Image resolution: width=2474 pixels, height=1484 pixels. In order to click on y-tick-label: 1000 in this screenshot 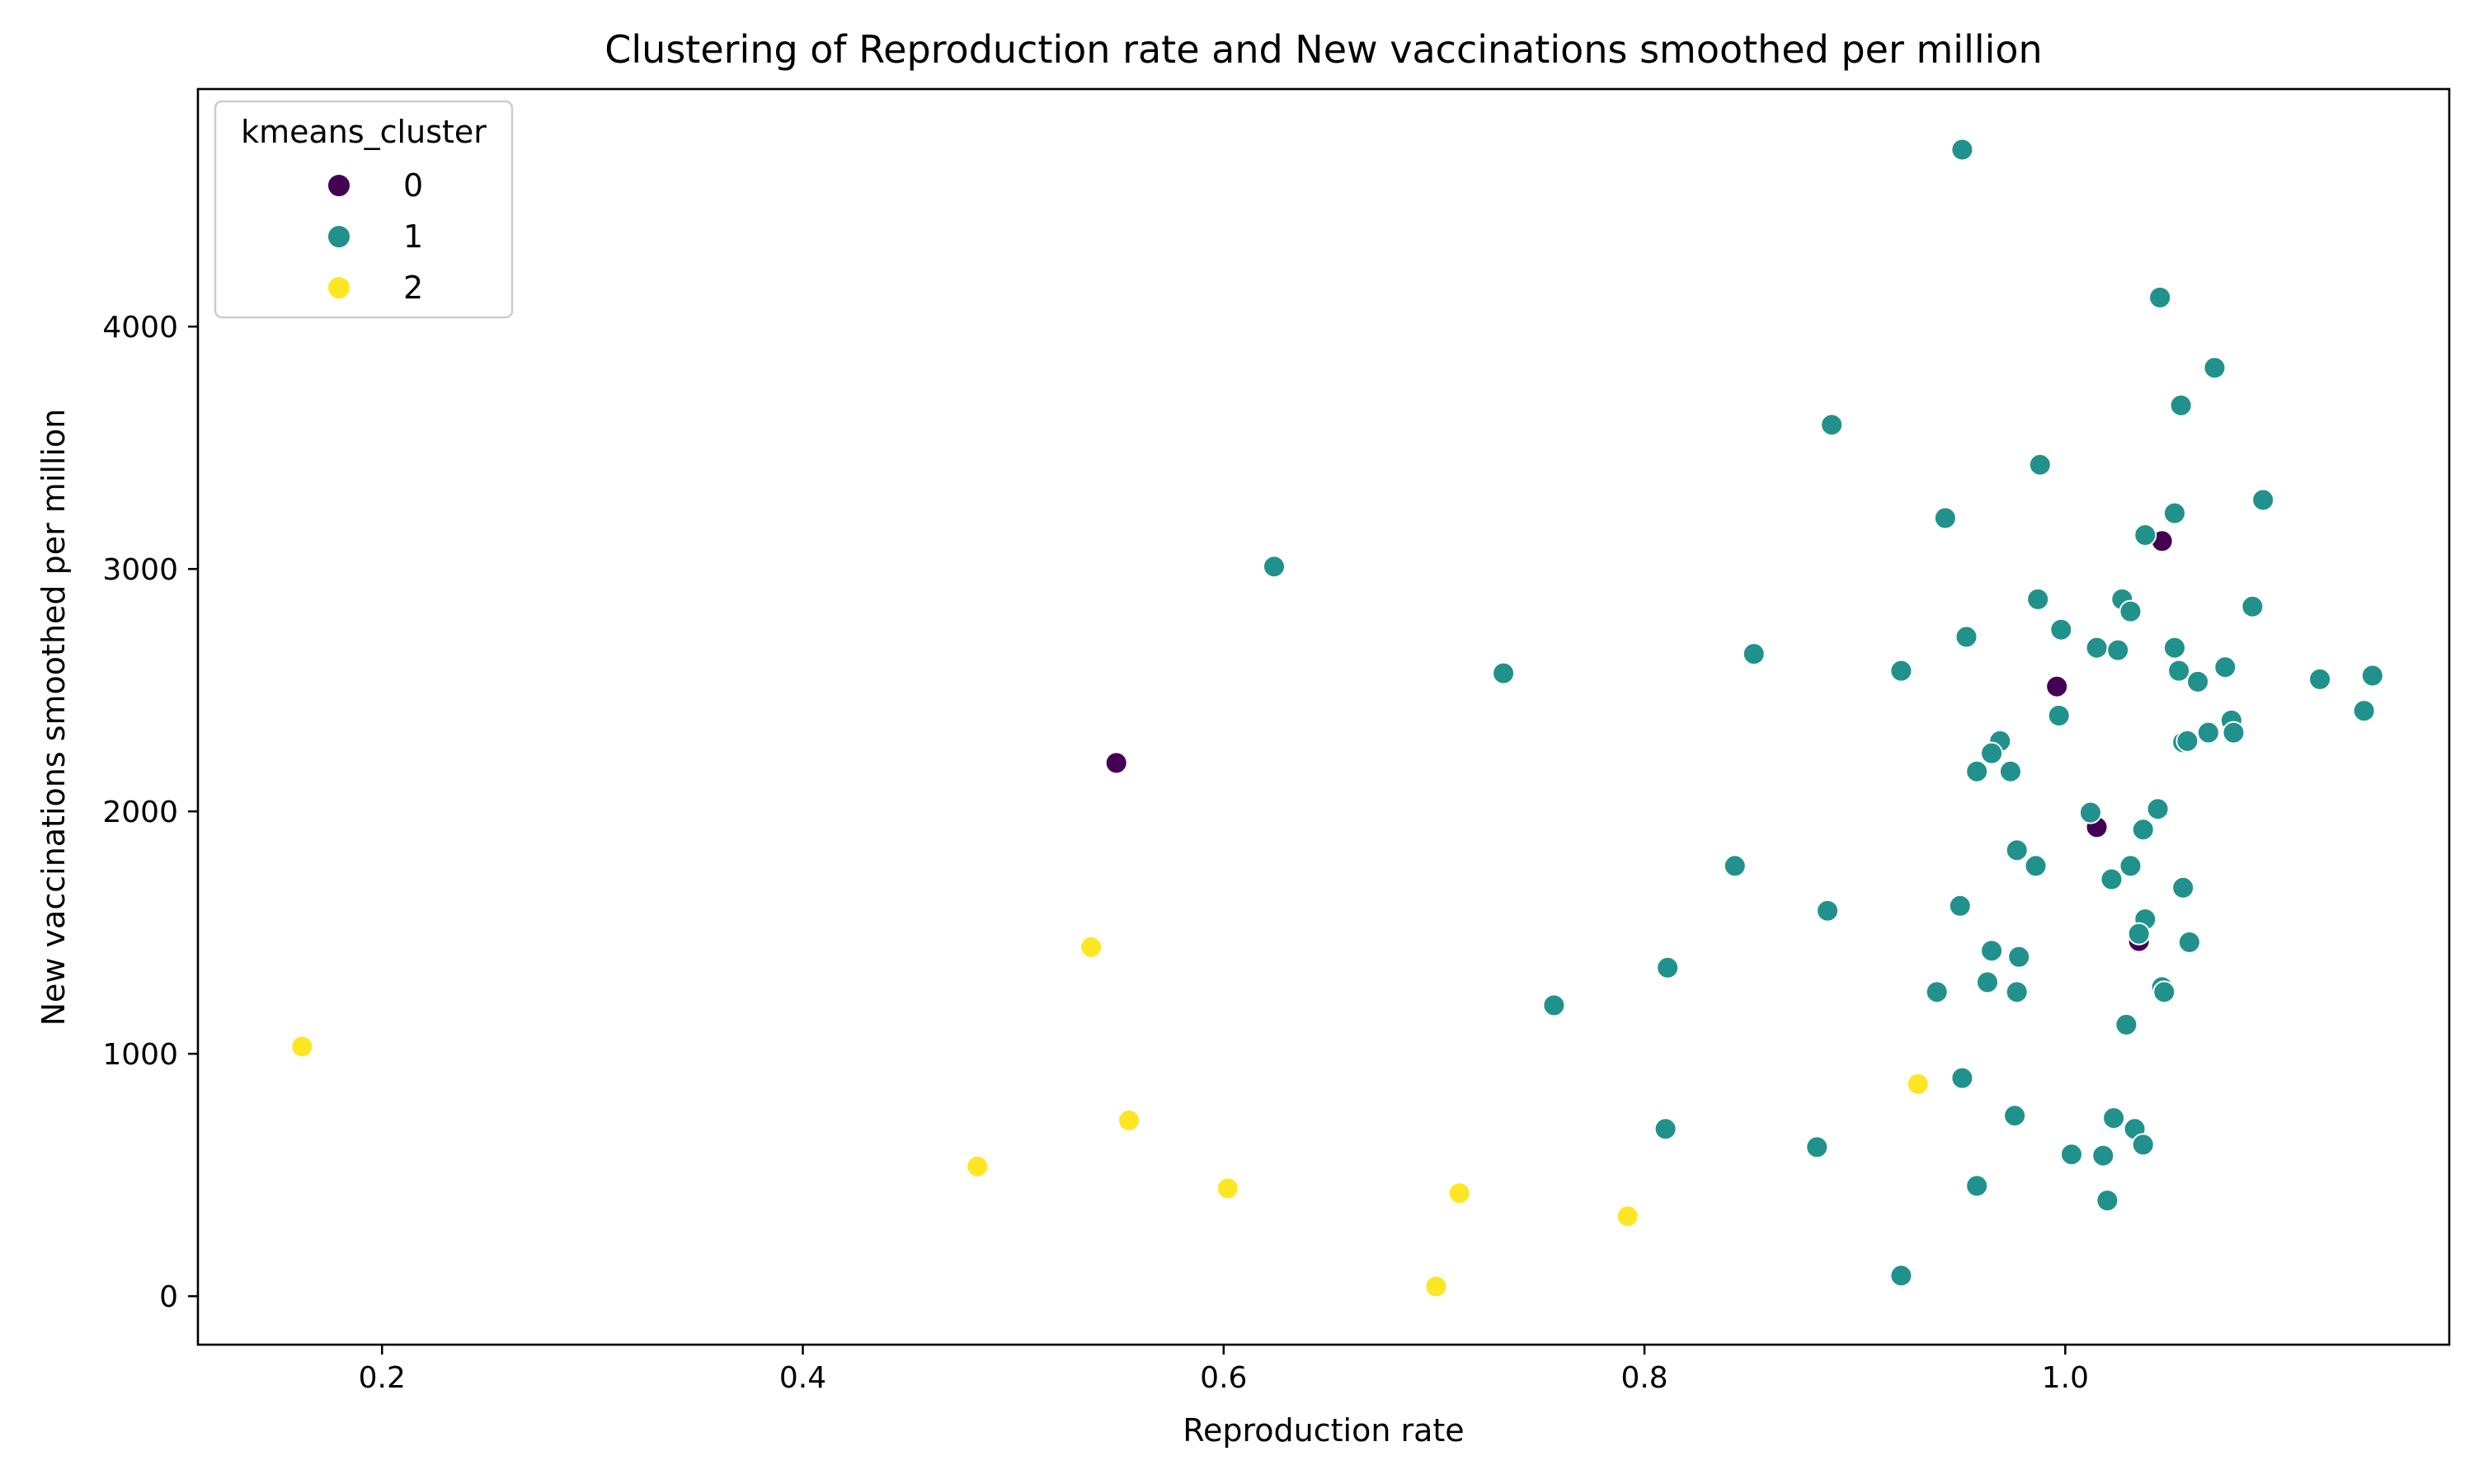, I will do `click(140, 1055)`.